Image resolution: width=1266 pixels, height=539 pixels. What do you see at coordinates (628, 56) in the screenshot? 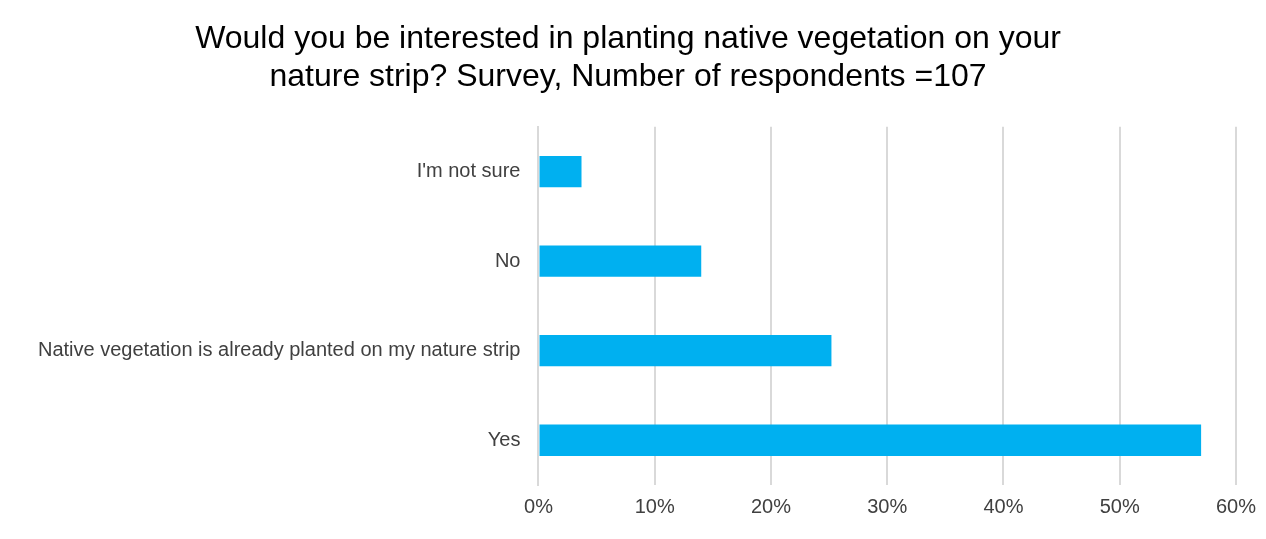
I see `chart-title: Would you be interested in planting native vegetation on your nature strip? Survey, Number of respondents =107` at bounding box center [628, 56].